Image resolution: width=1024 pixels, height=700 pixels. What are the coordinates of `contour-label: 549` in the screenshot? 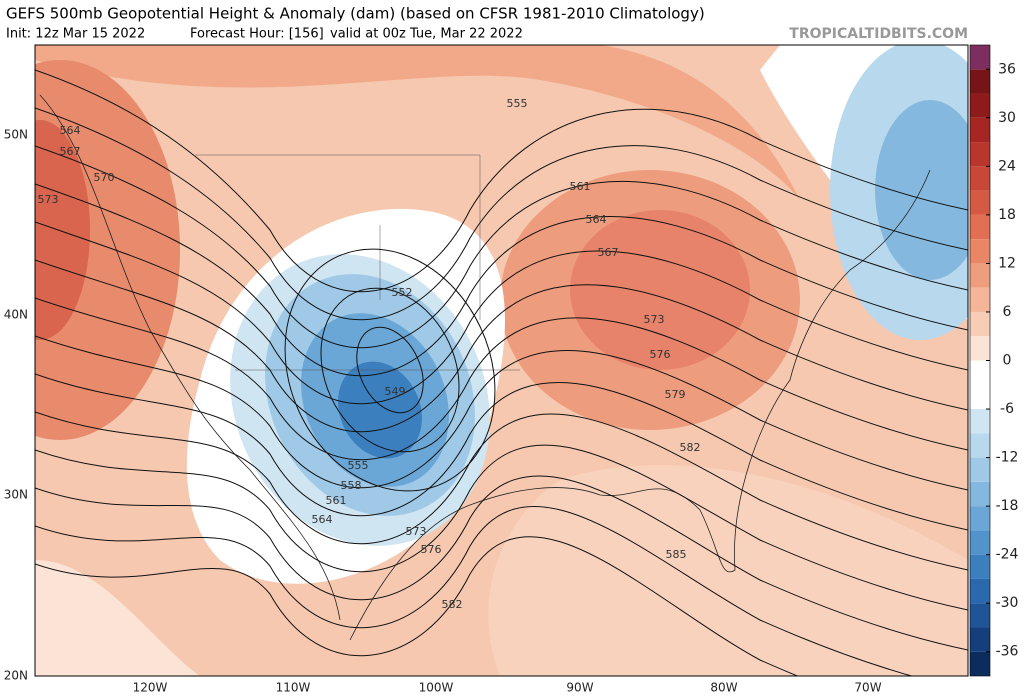 It's located at (395, 391).